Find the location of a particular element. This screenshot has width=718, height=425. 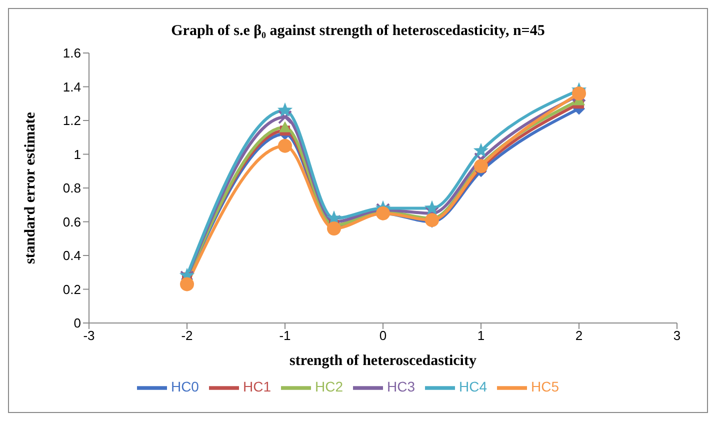

x-tick-label: -2 is located at coordinates (187, 336).